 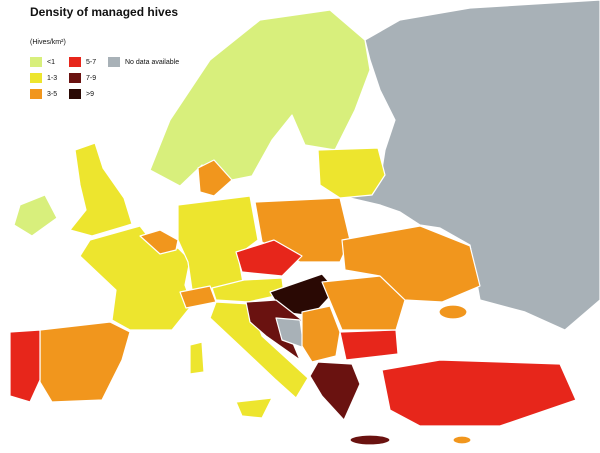 What do you see at coordinates (369, 345) in the screenshot?
I see `region-bulgaria` at bounding box center [369, 345].